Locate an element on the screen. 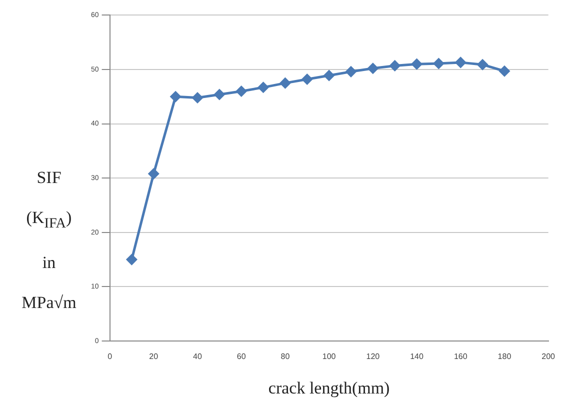 Image resolution: width=566 pixels, height=417 pixels. x-tick-label: 100 is located at coordinates (329, 357).